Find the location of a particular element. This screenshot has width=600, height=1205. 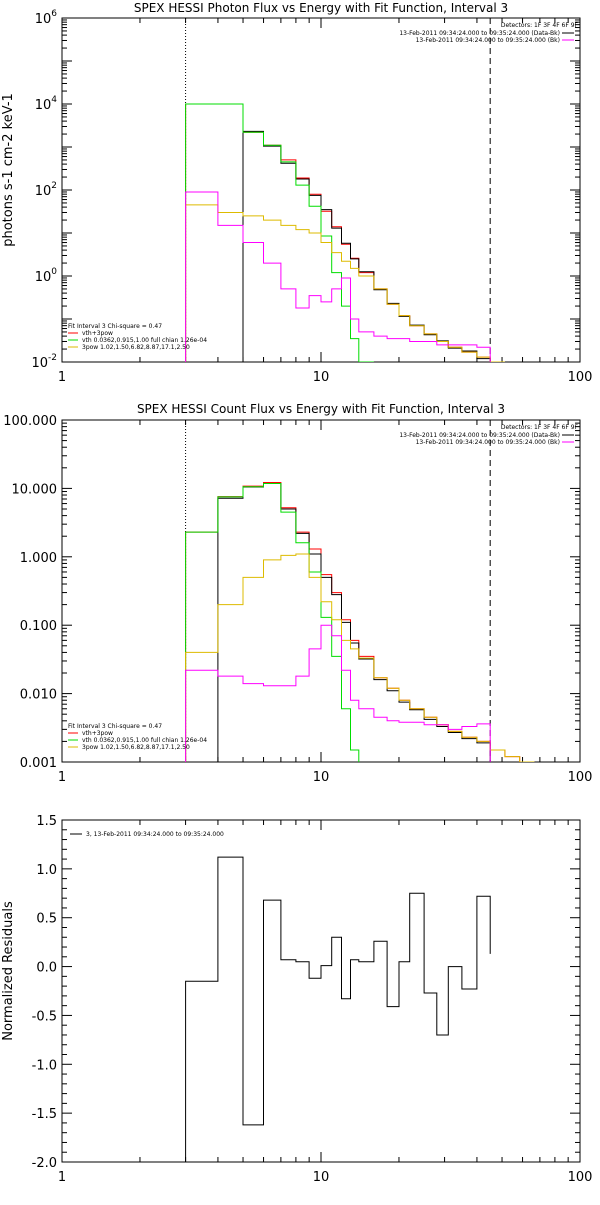

y-tick-label: -2.0 is located at coordinates (44, 1163).